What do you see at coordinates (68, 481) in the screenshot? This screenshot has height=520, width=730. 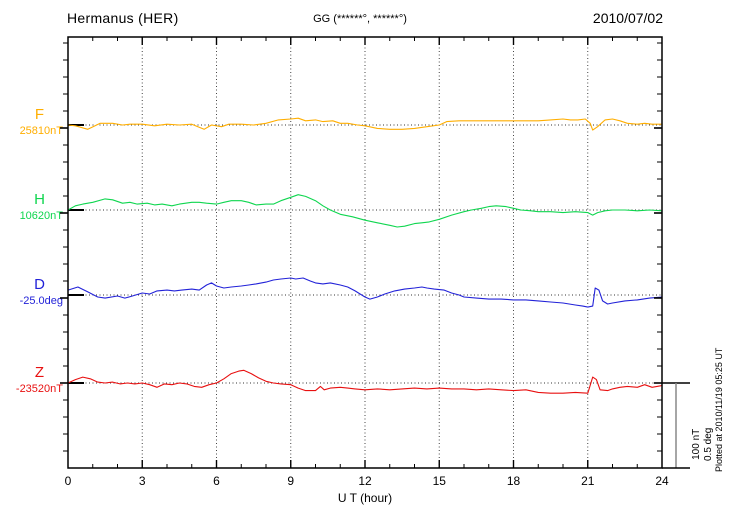 I see `x-tick-label: 0` at bounding box center [68, 481].